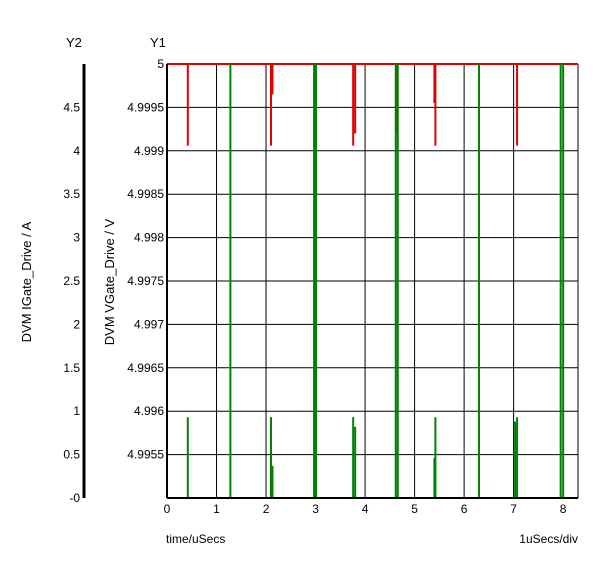 This screenshot has height=563, width=600. What do you see at coordinates (71, 194) in the screenshot?
I see `y2-tick-label: 3.5` at bounding box center [71, 194].